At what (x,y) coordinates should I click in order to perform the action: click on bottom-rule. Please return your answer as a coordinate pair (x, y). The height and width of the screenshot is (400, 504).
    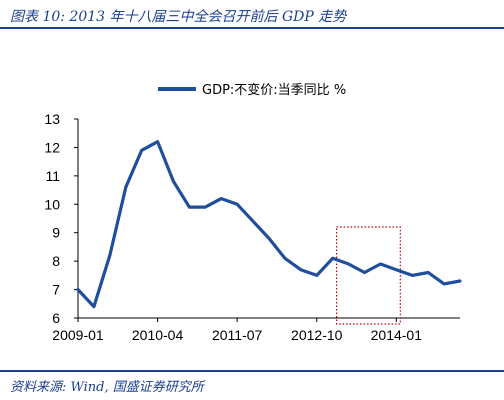
    Looking at the image, I should click on (252, 371).